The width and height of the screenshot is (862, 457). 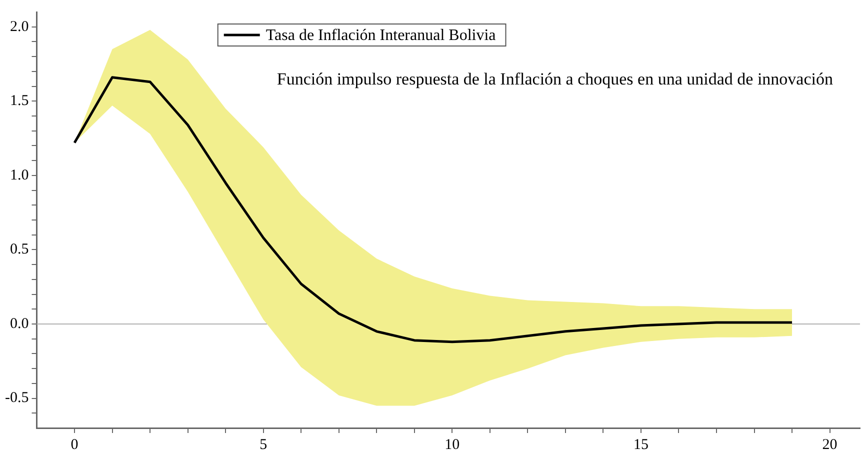 I want to click on x-tick-label: 20, so click(x=830, y=444).